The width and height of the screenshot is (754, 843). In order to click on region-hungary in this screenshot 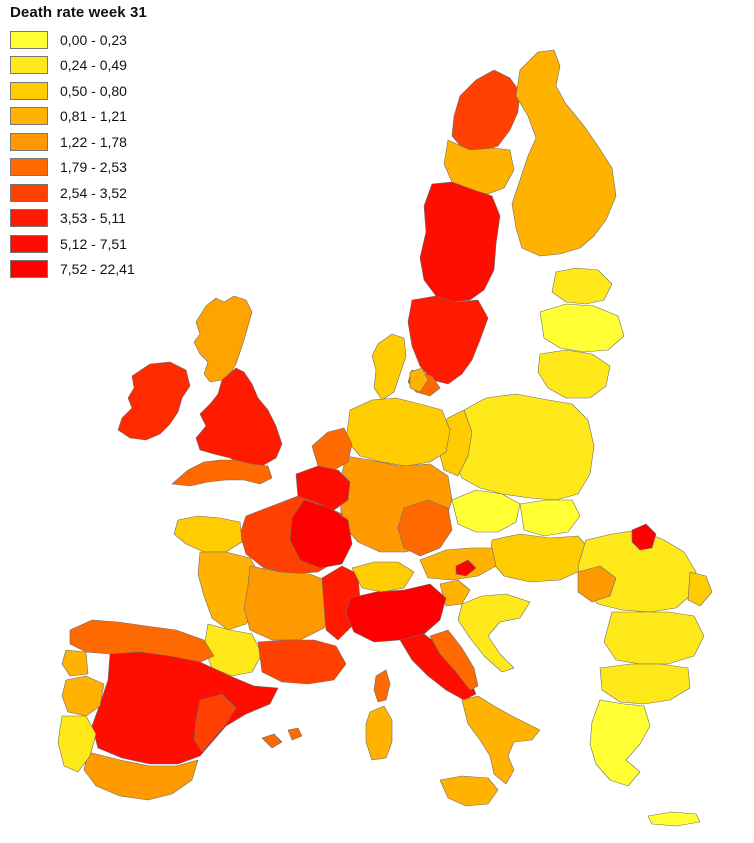, I will do `click(540, 558)`.